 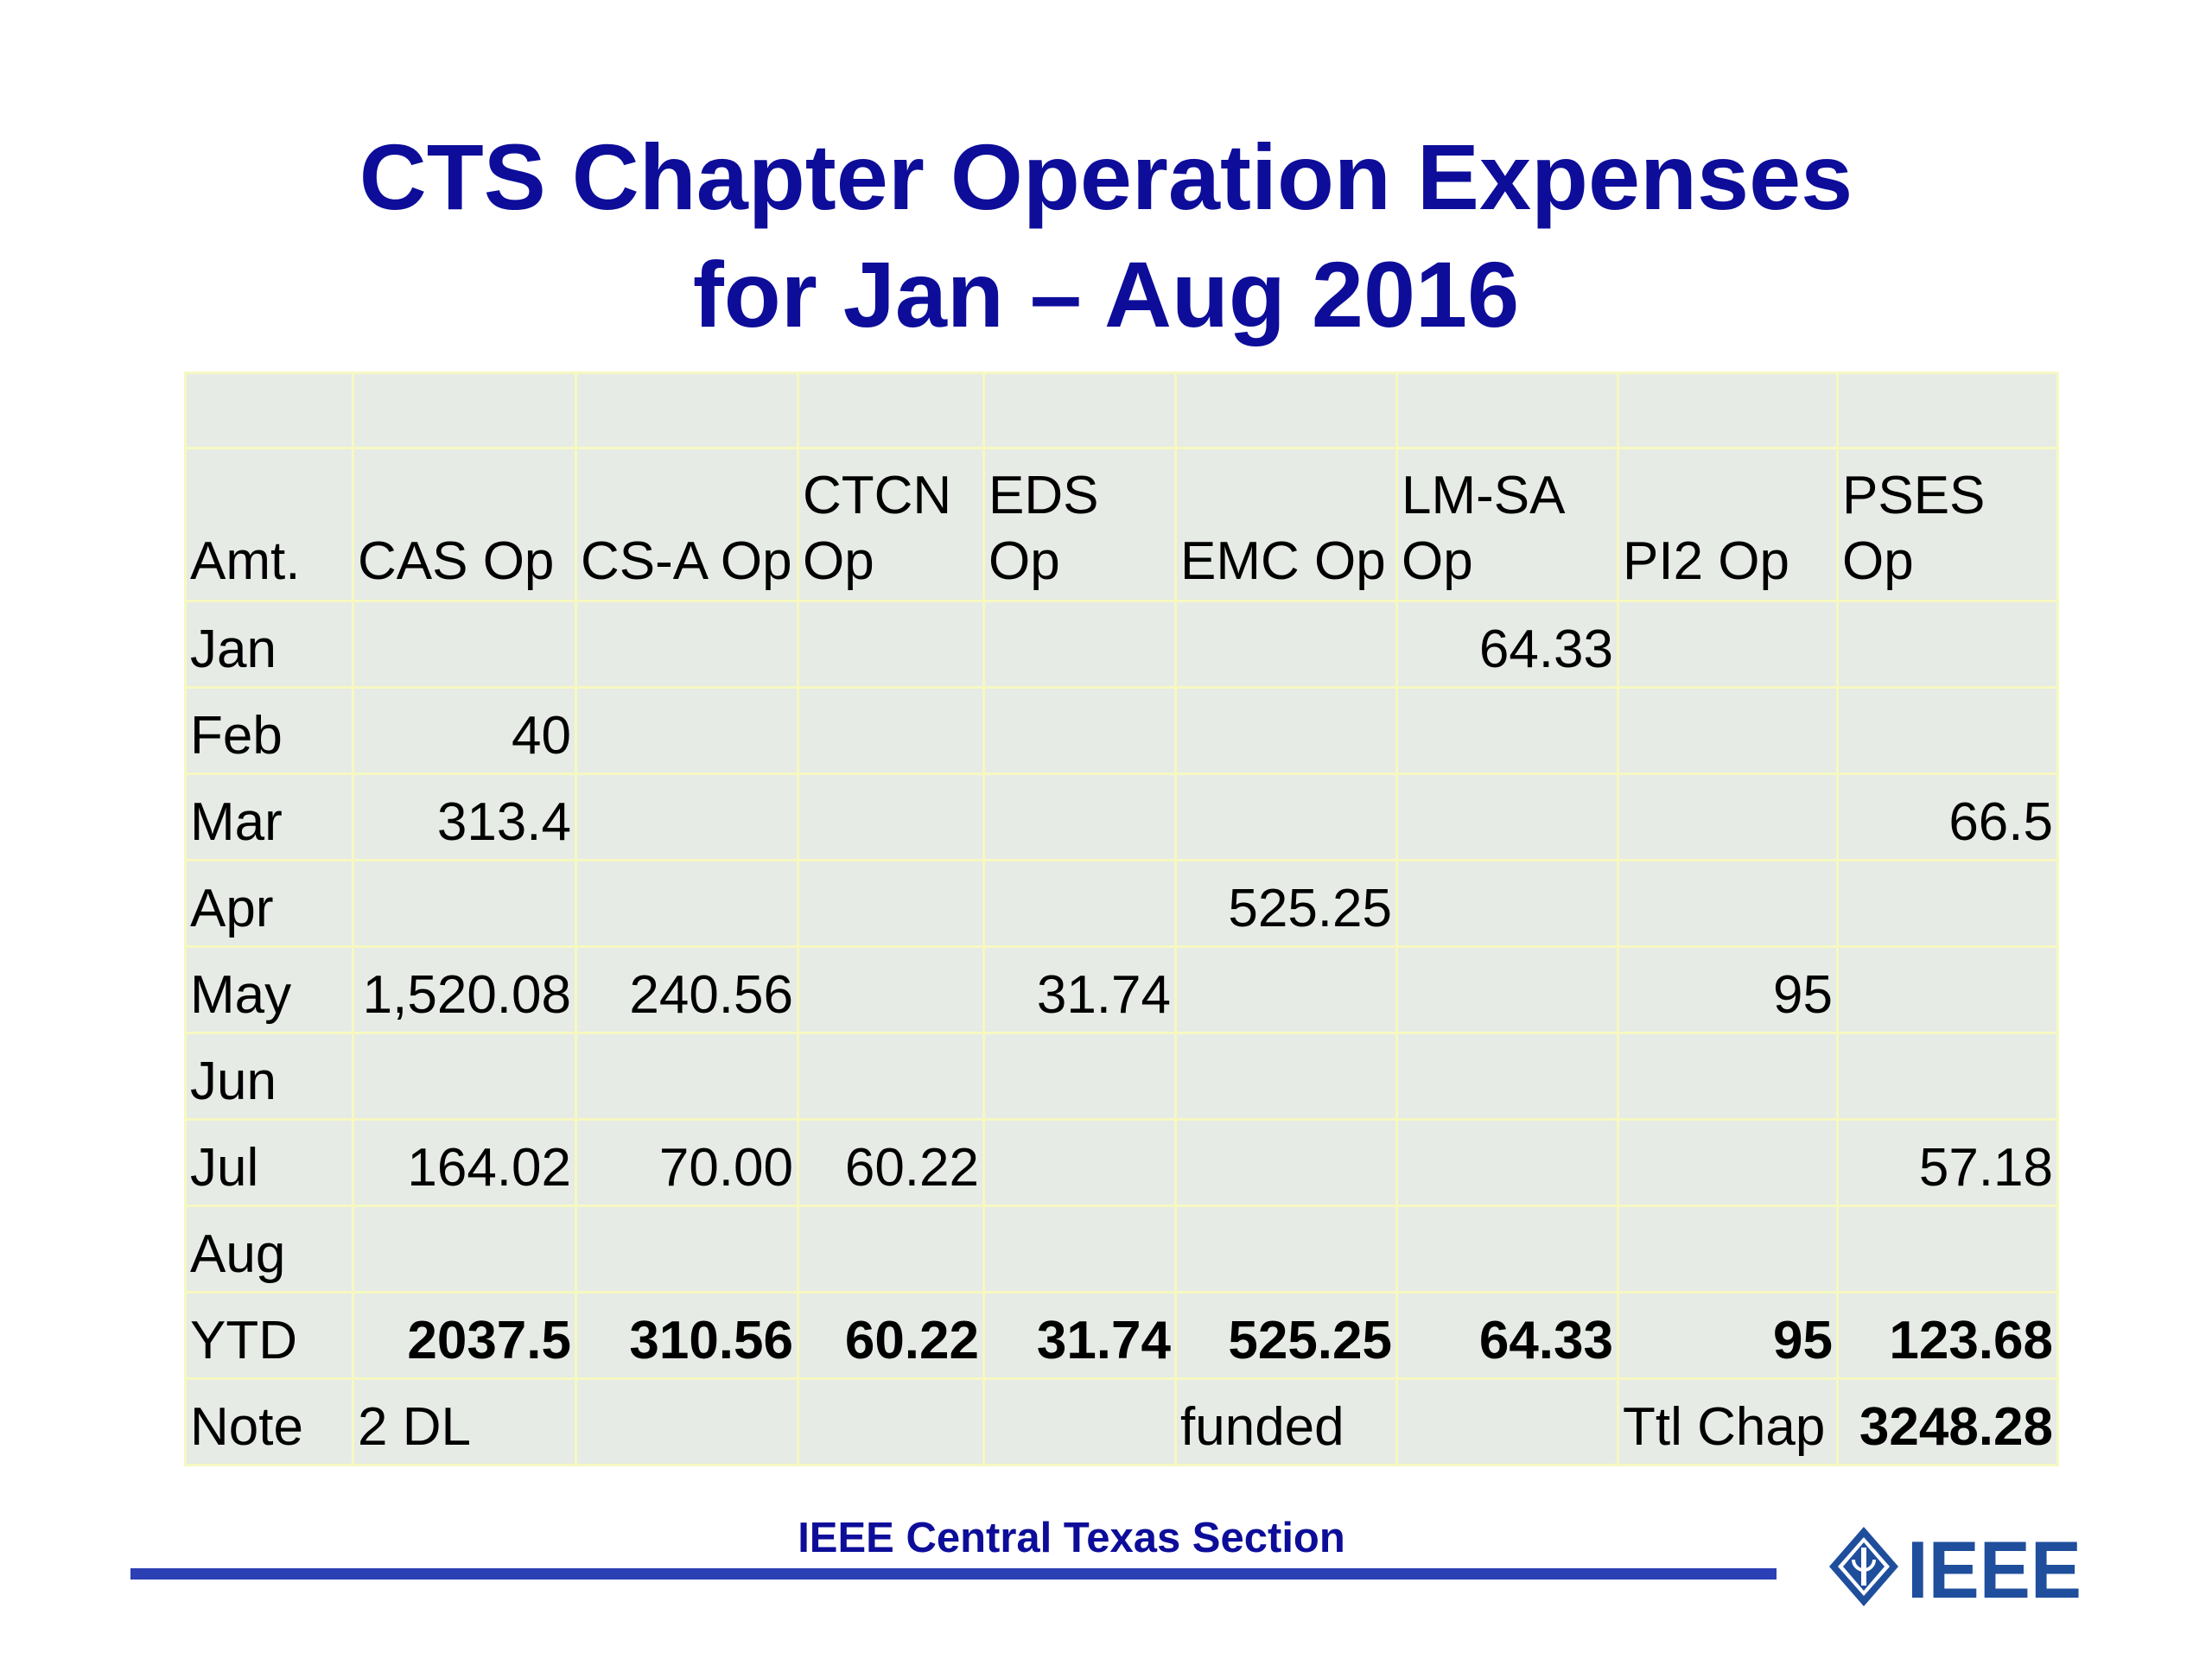 I want to click on blank-row, so click(x=1121, y=410).